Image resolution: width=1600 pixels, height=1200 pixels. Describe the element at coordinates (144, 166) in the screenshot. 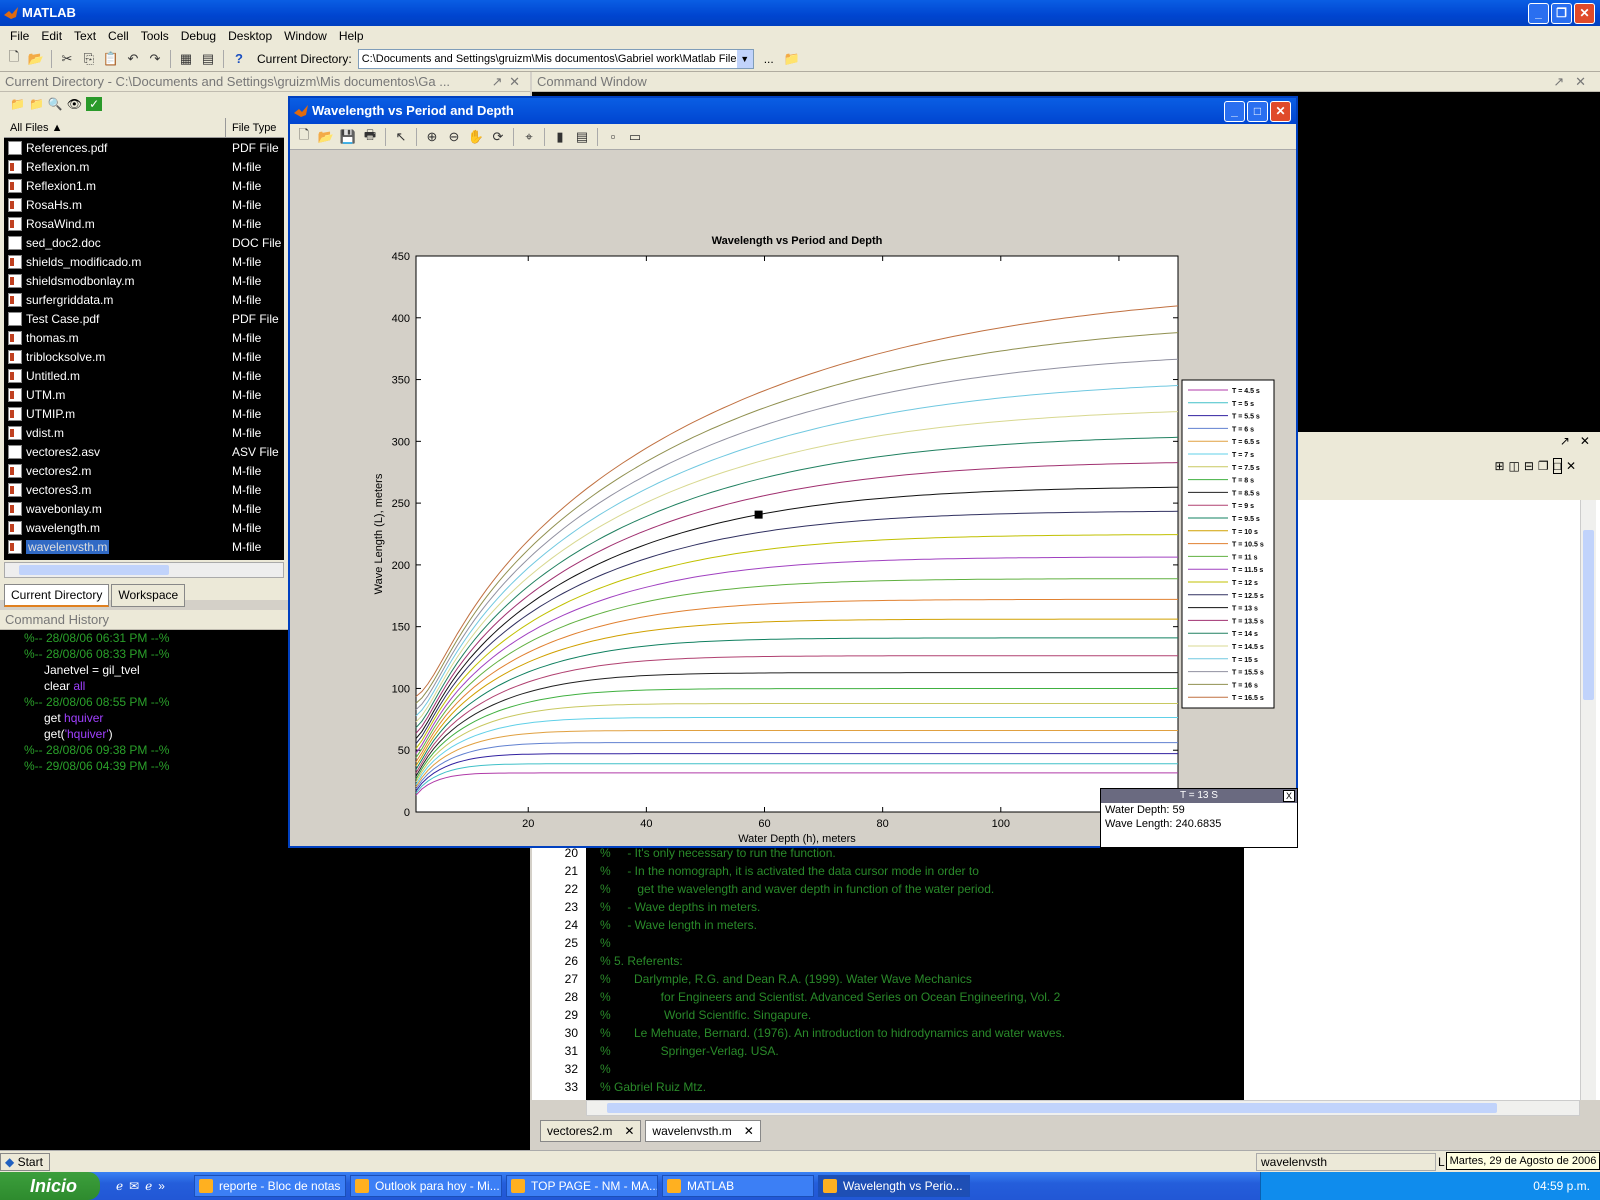

I see `file-row: Reflexion.m M-file` at that location.